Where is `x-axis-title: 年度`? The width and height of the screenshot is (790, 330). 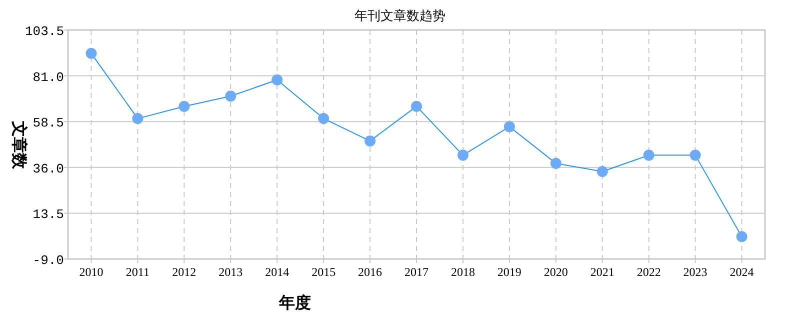 x-axis-title: 年度 is located at coordinates (294, 302).